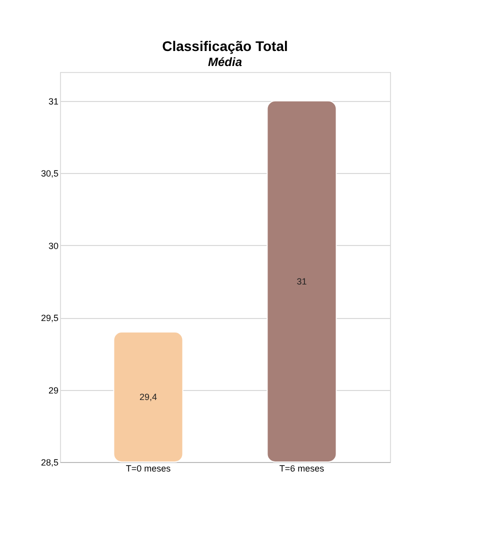  Describe the element at coordinates (225, 46) in the screenshot. I see `chart-title: Classificação Total` at that location.